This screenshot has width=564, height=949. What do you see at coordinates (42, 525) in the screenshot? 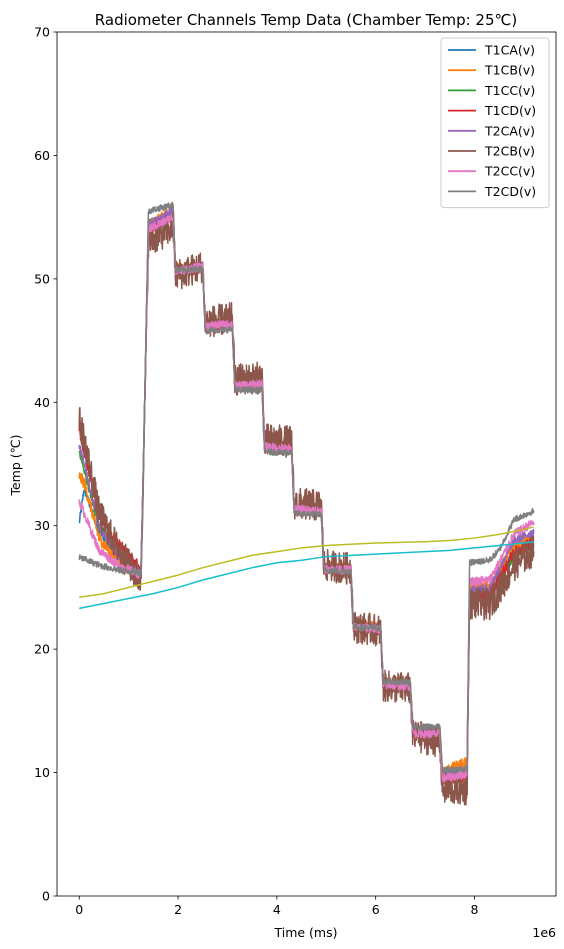
I see `y-tick-label: 30` at bounding box center [42, 525].